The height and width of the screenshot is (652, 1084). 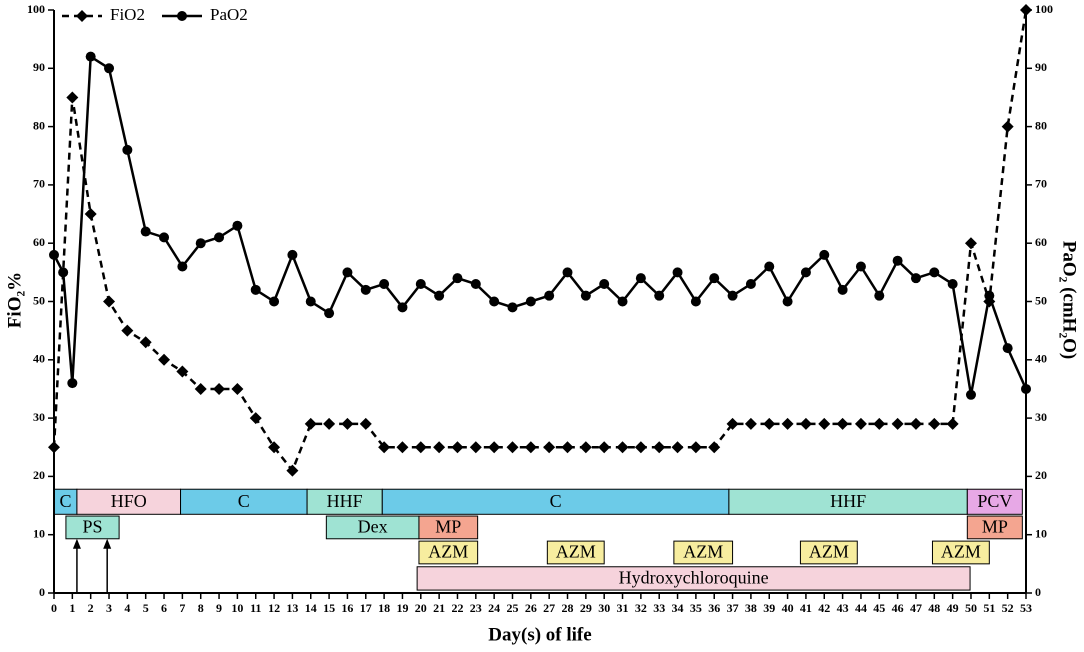 What do you see at coordinates (678, 608) in the screenshot?
I see `x-tick-label: 34` at bounding box center [678, 608].